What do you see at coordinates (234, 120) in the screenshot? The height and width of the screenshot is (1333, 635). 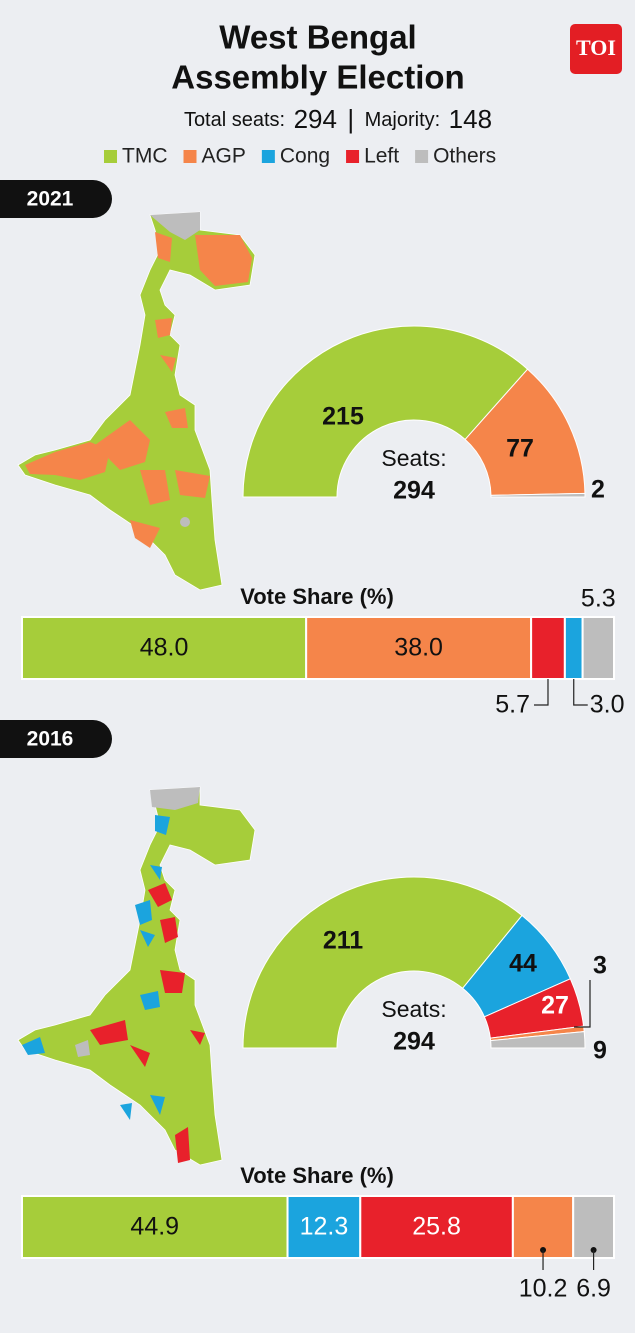 I see `seats-label: Total seats:` at bounding box center [234, 120].